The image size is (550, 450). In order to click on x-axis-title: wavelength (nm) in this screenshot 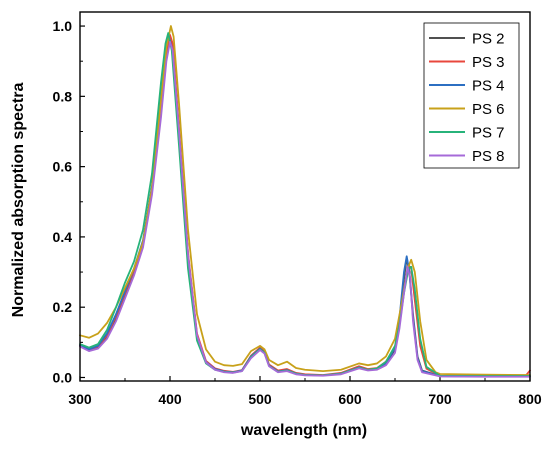, I will do `click(303, 430)`.